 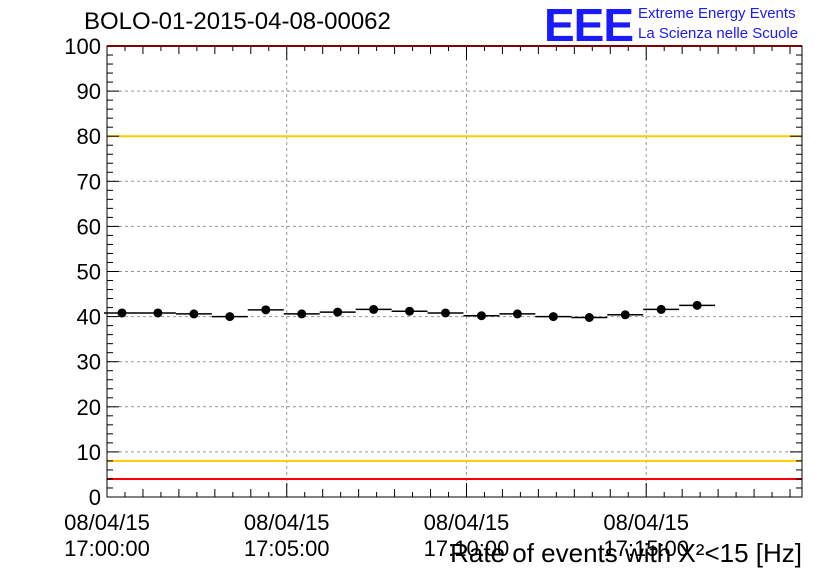 I want to click on x-tick-label-time: 17:15:00, so click(x=646, y=548).